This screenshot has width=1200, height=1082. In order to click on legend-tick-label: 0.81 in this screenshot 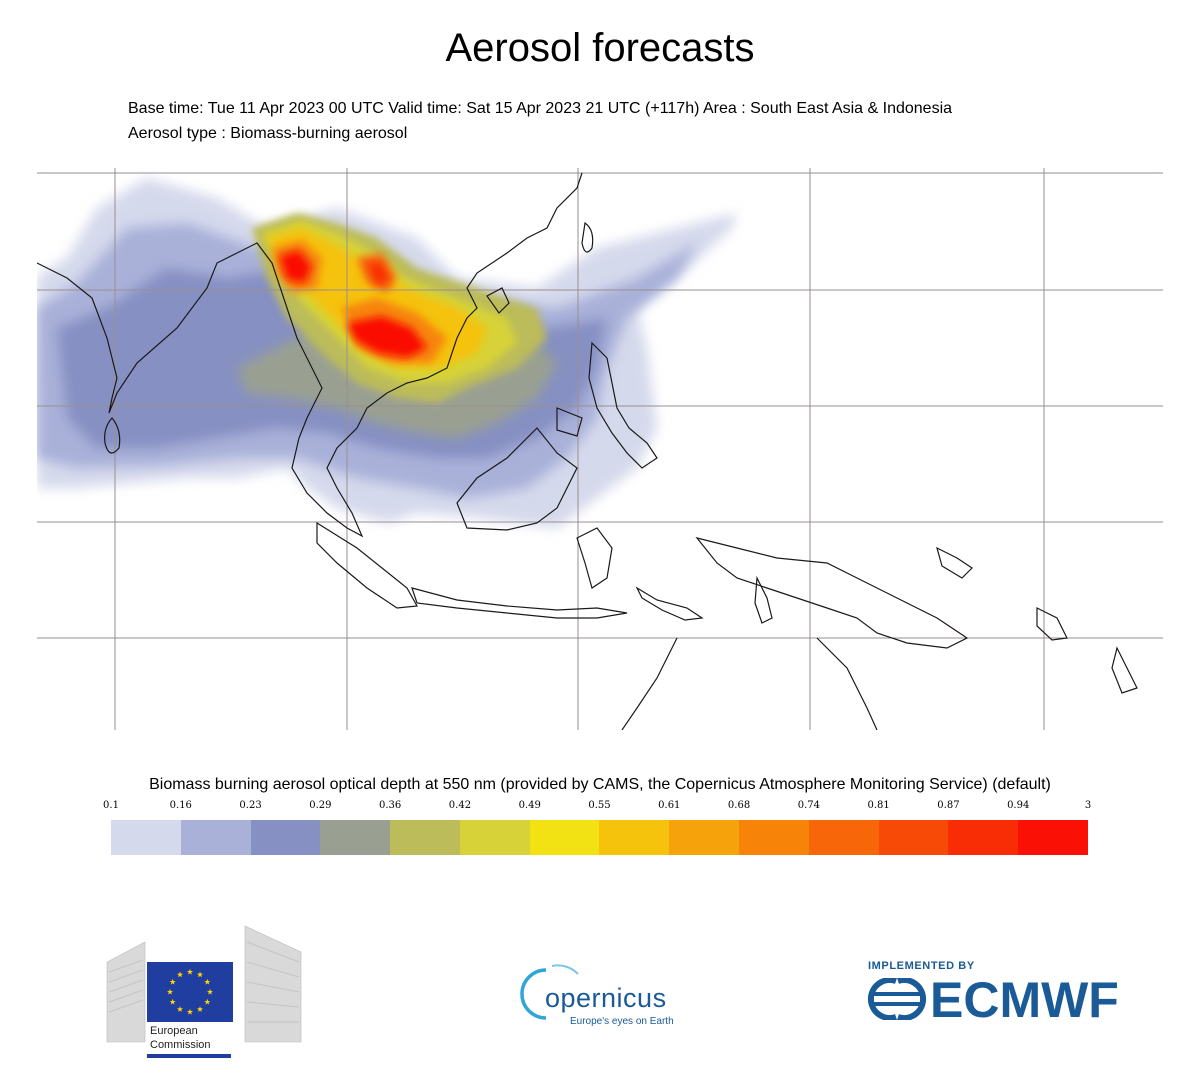, I will do `click(878, 805)`.